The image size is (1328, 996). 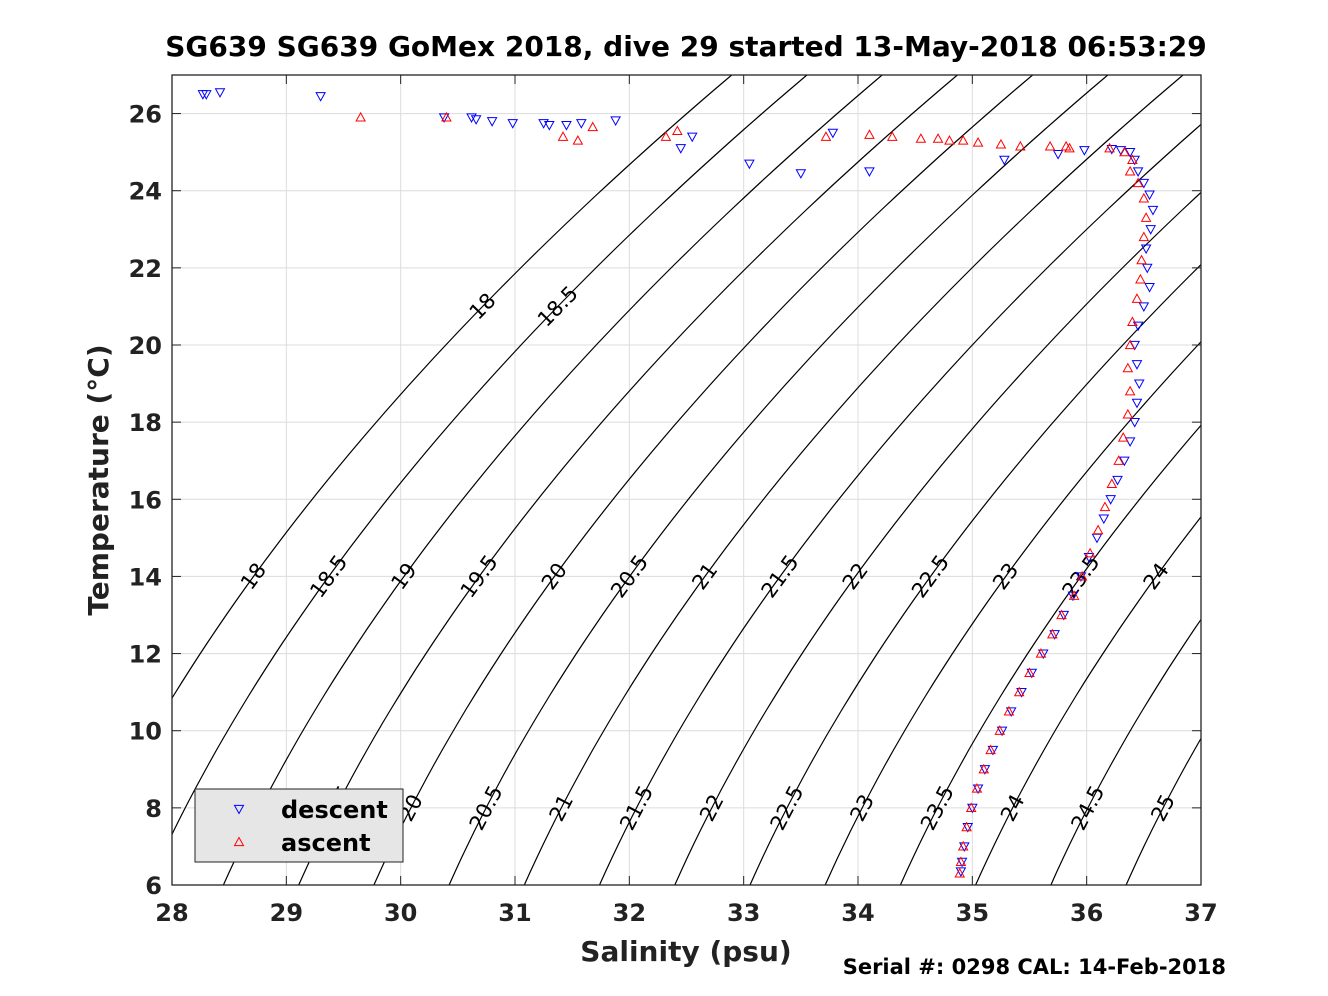 What do you see at coordinates (145, 500) in the screenshot?
I see `y-tick-label: 16` at bounding box center [145, 500].